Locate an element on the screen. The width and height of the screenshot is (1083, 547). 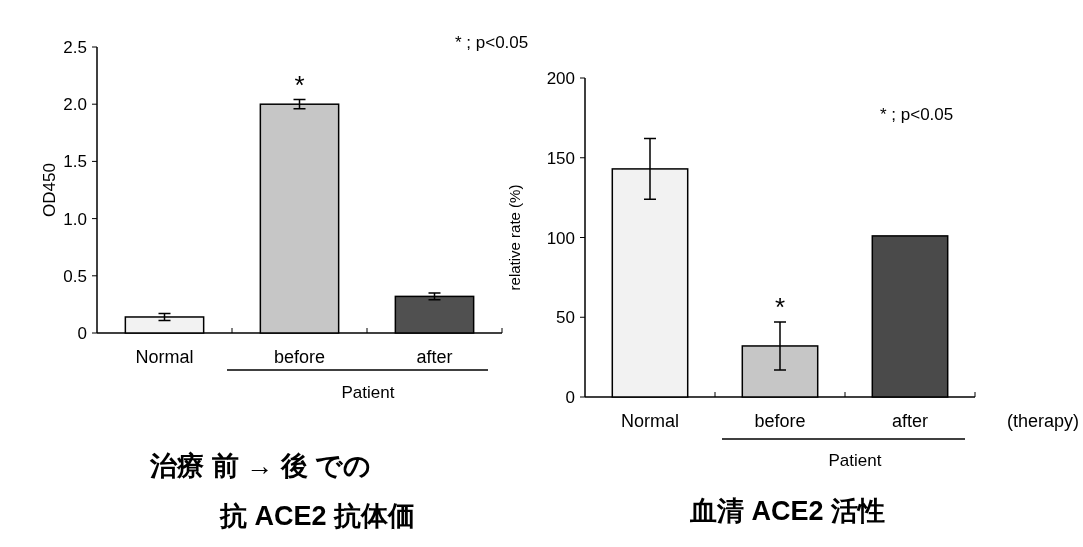
y-tick-label: 100 is located at coordinates (560, 238).